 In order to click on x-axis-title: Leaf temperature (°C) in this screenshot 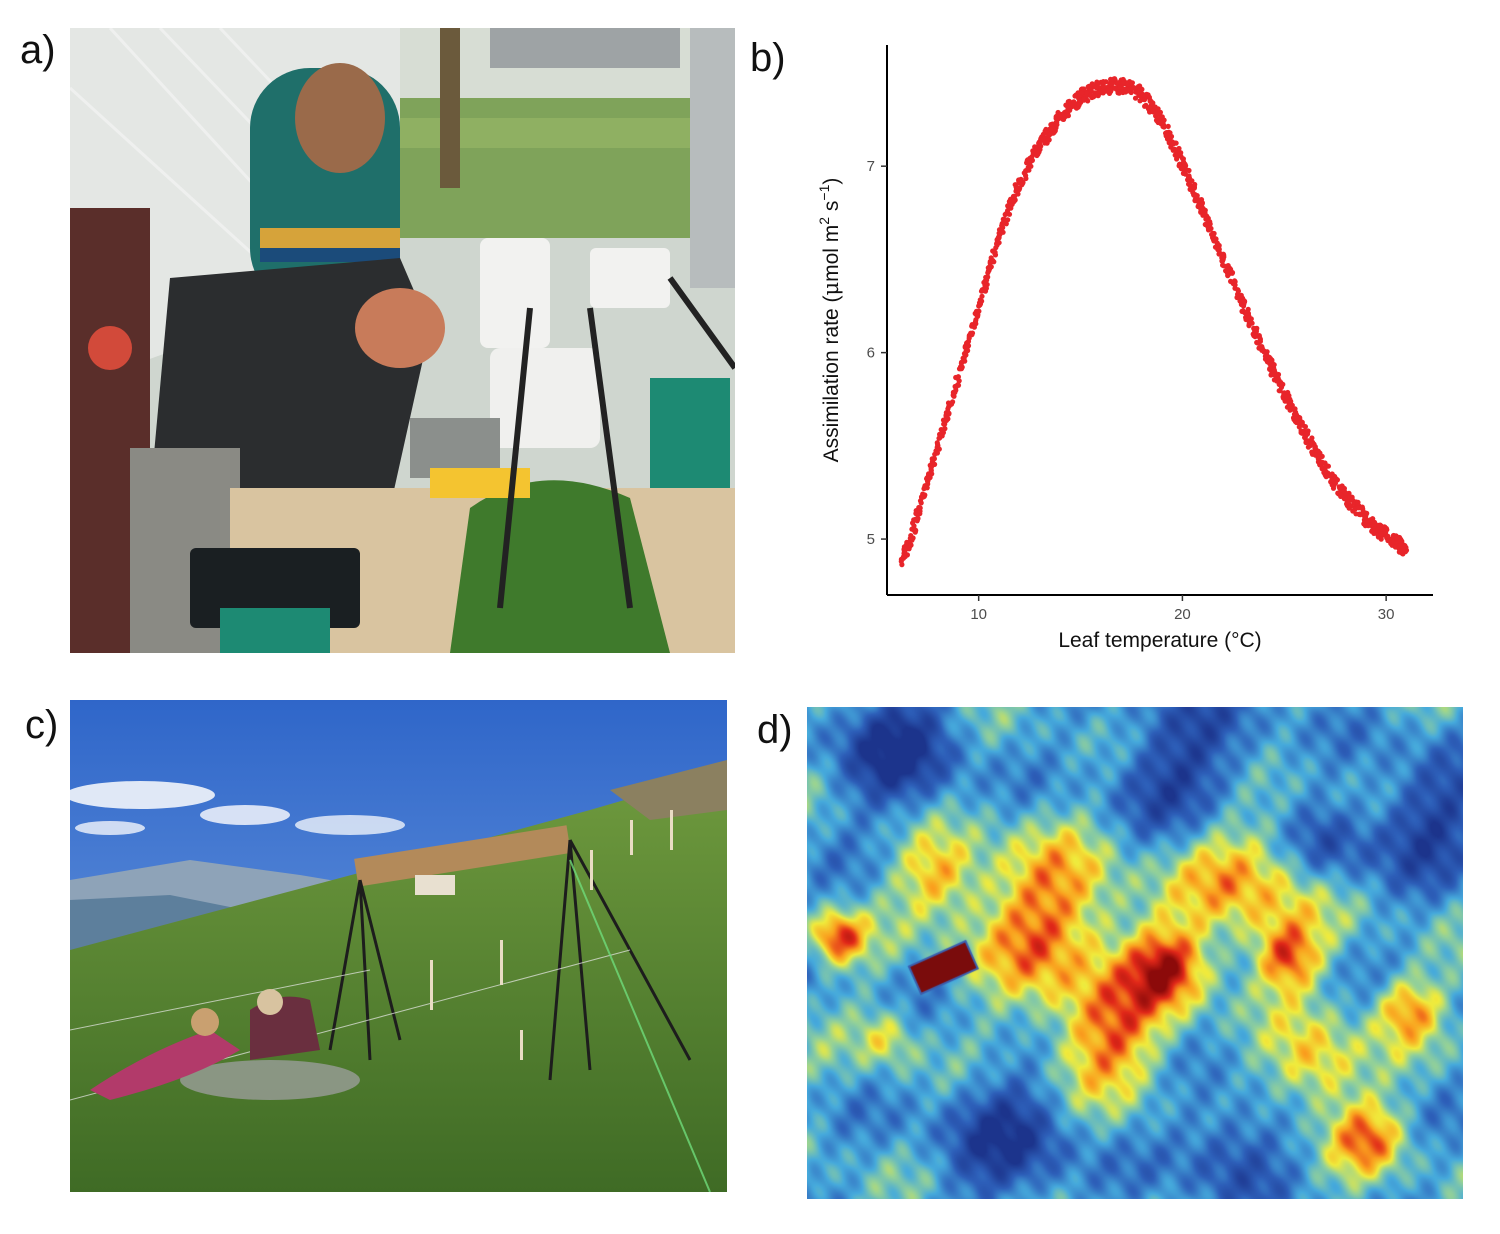, I will do `click(1159, 640)`.